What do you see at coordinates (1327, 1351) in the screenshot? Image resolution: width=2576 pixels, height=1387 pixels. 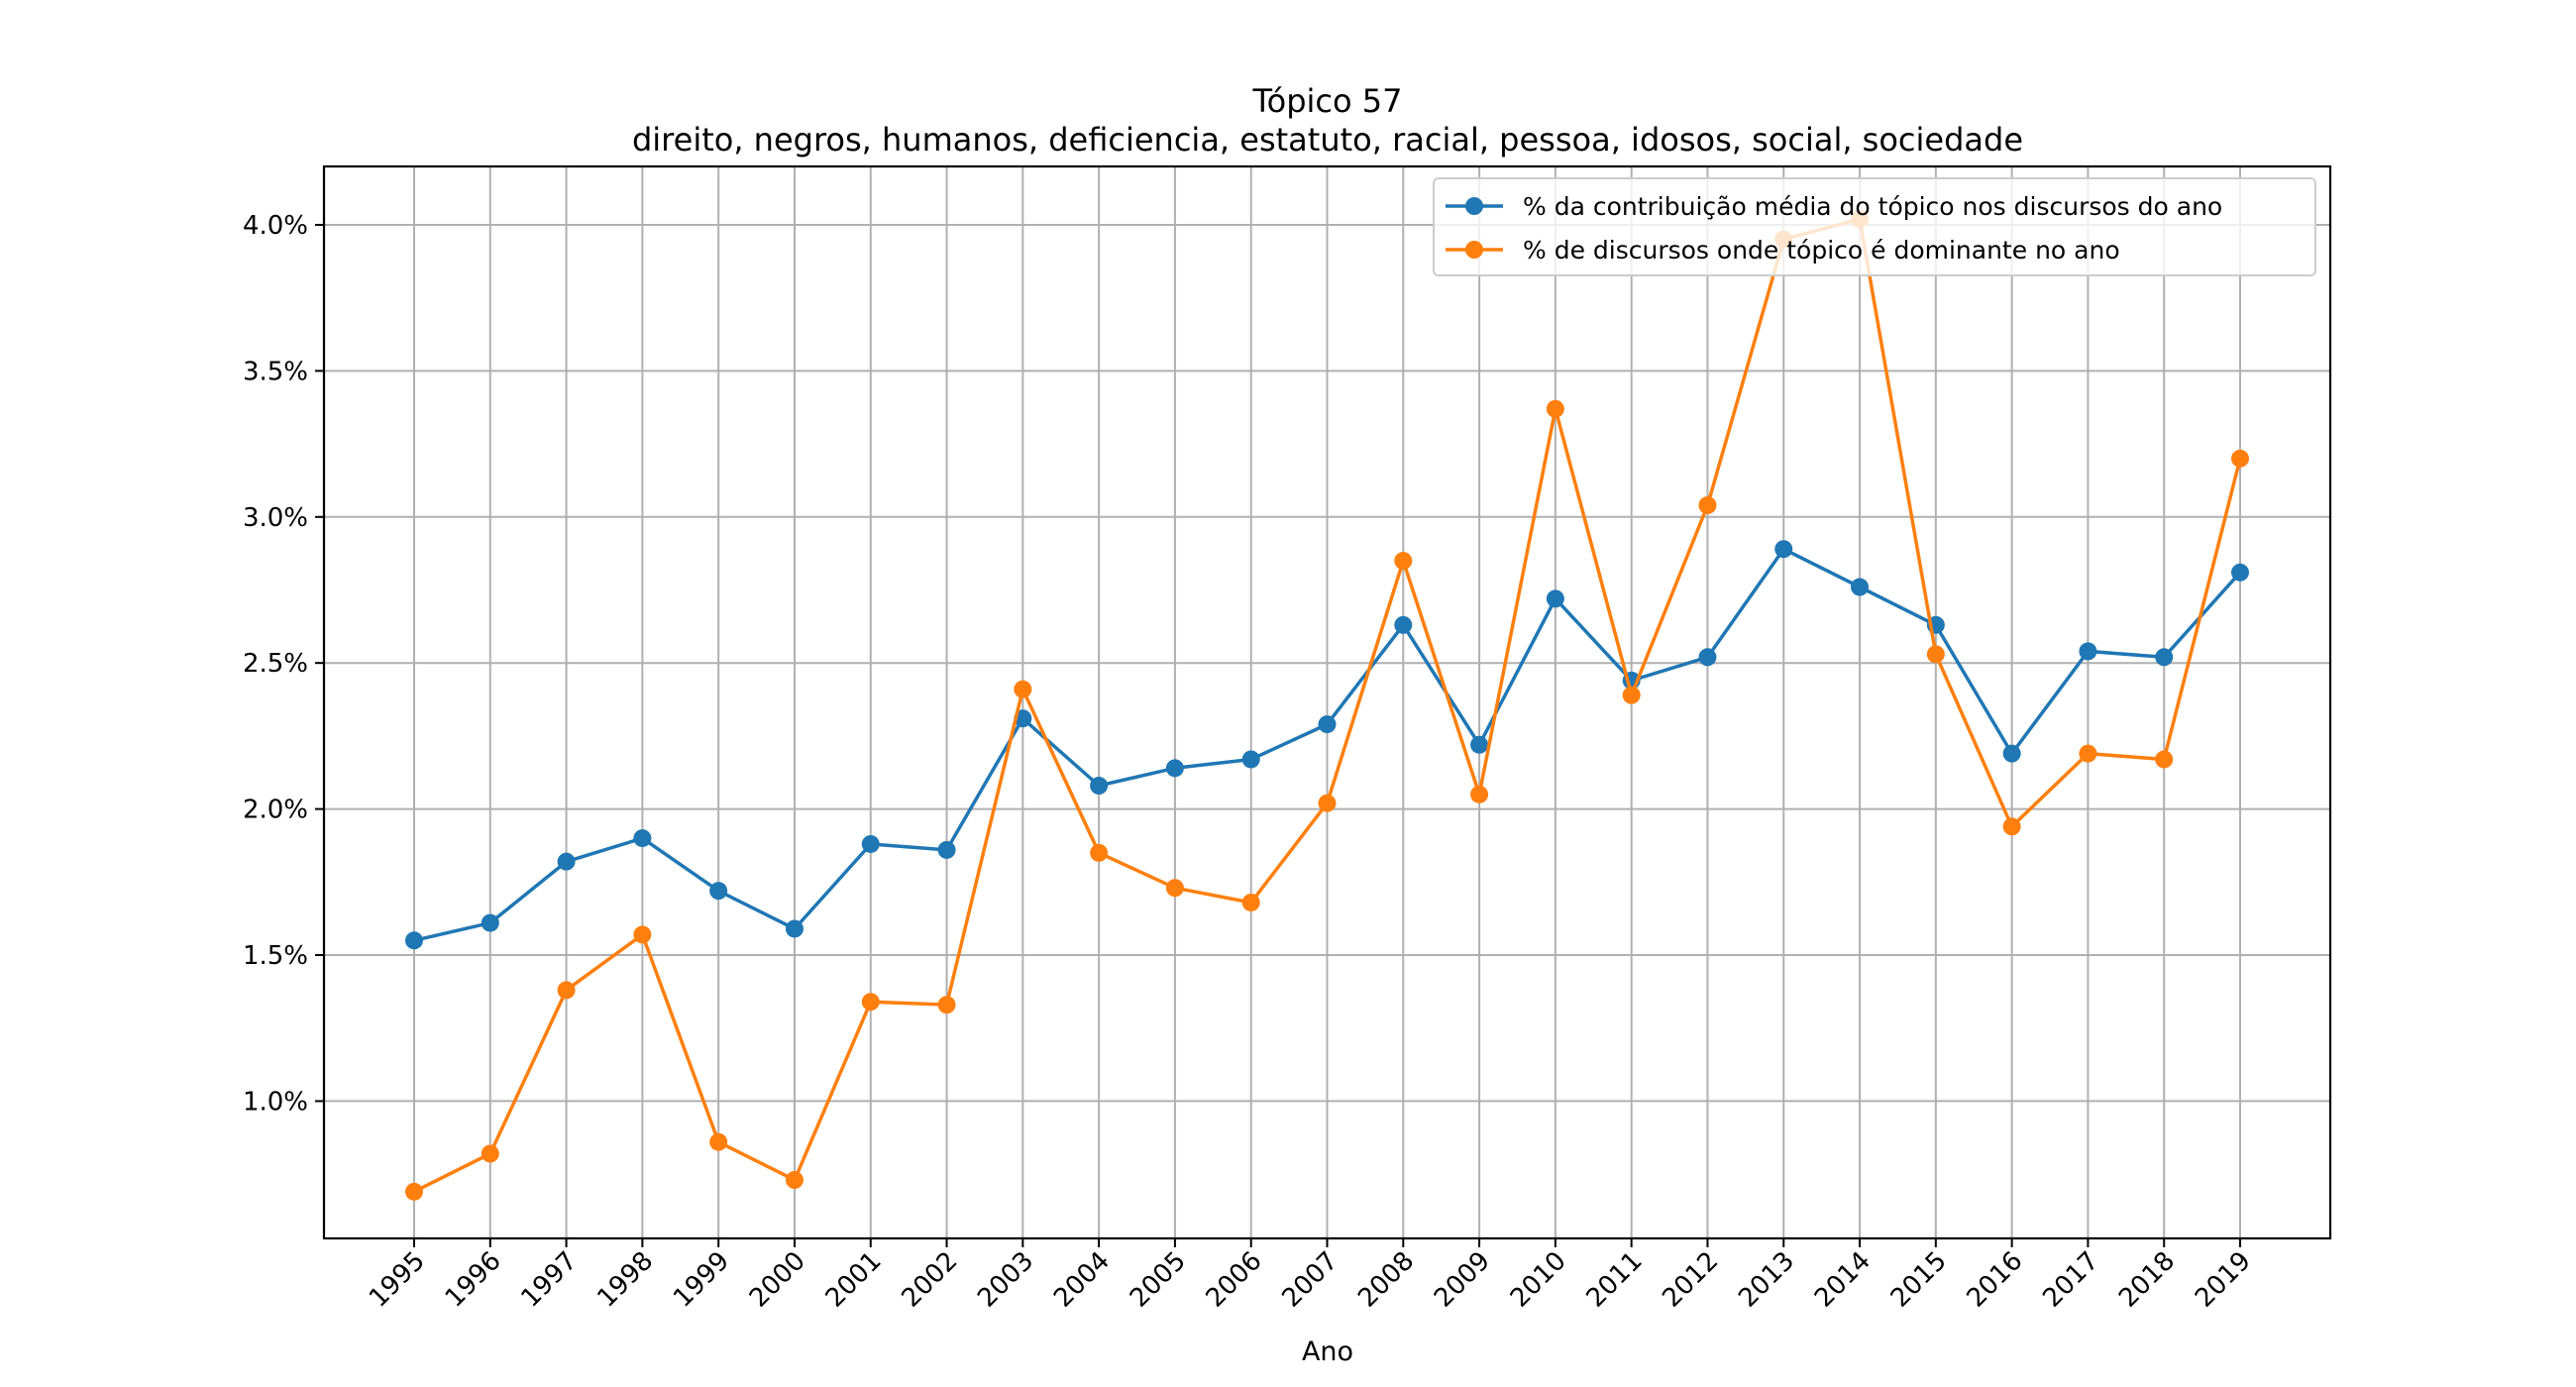 I see `x-axis-label: Ano` at bounding box center [1327, 1351].